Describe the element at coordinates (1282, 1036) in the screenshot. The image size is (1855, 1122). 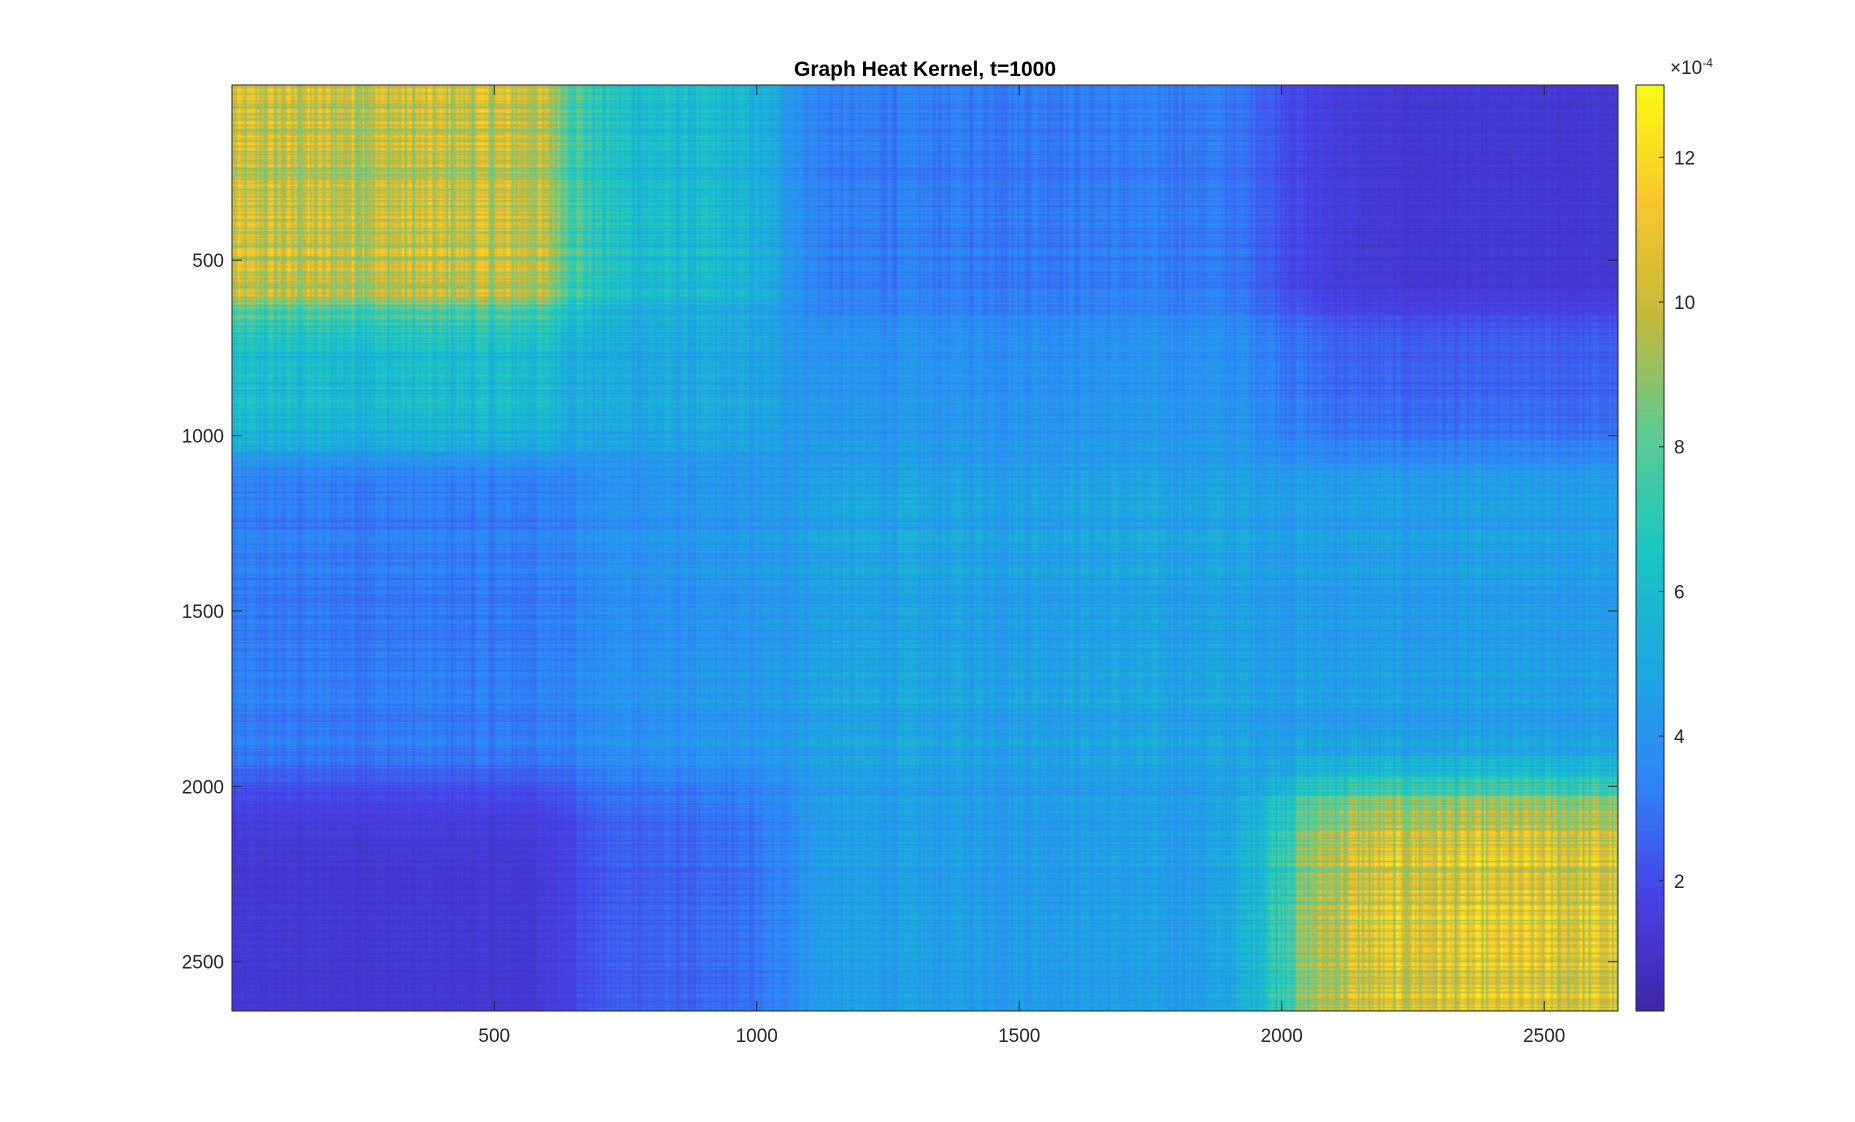
I see `x-tick-label: 2000` at that location.